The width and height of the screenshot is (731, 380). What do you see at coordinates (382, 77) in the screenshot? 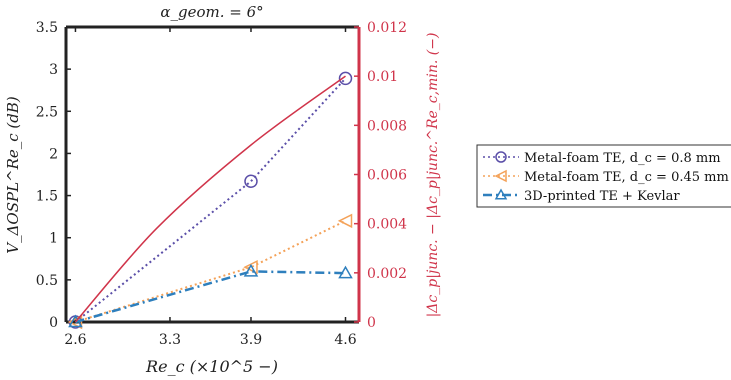
I see `right-tick-label: 0.01` at bounding box center [382, 77].